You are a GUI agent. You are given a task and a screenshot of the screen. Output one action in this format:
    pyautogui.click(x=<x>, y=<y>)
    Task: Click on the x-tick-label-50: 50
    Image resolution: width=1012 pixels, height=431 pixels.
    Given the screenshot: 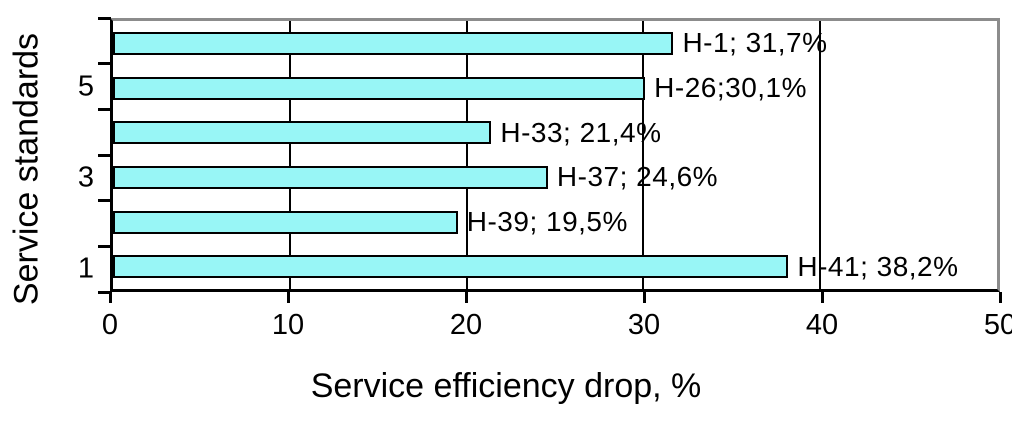 What is the action you would take?
    pyautogui.click(x=997, y=325)
    